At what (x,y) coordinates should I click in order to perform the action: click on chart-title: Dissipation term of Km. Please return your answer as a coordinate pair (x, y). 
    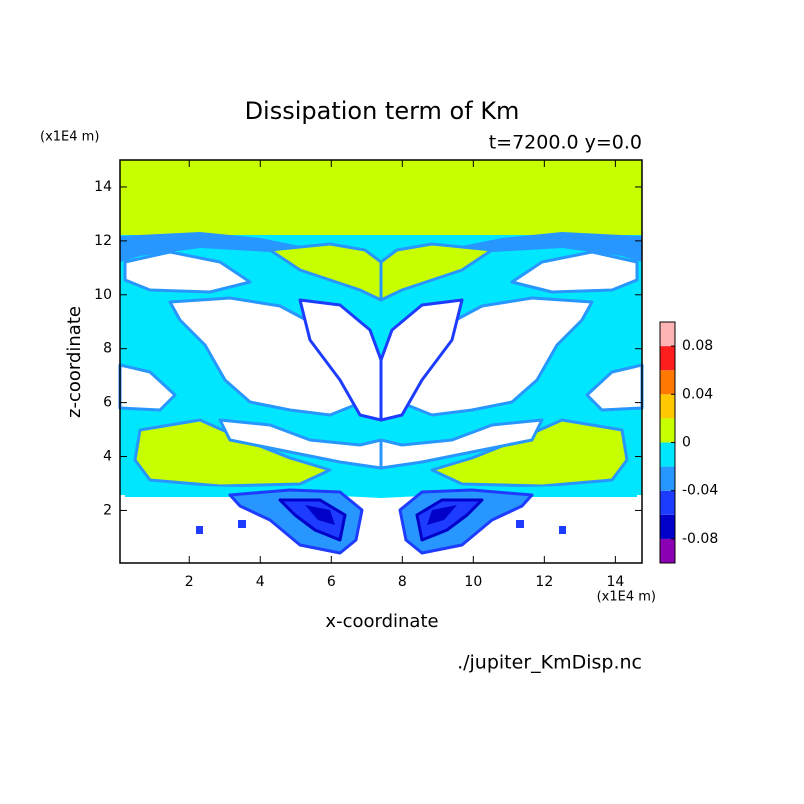
    Looking at the image, I should click on (382, 111).